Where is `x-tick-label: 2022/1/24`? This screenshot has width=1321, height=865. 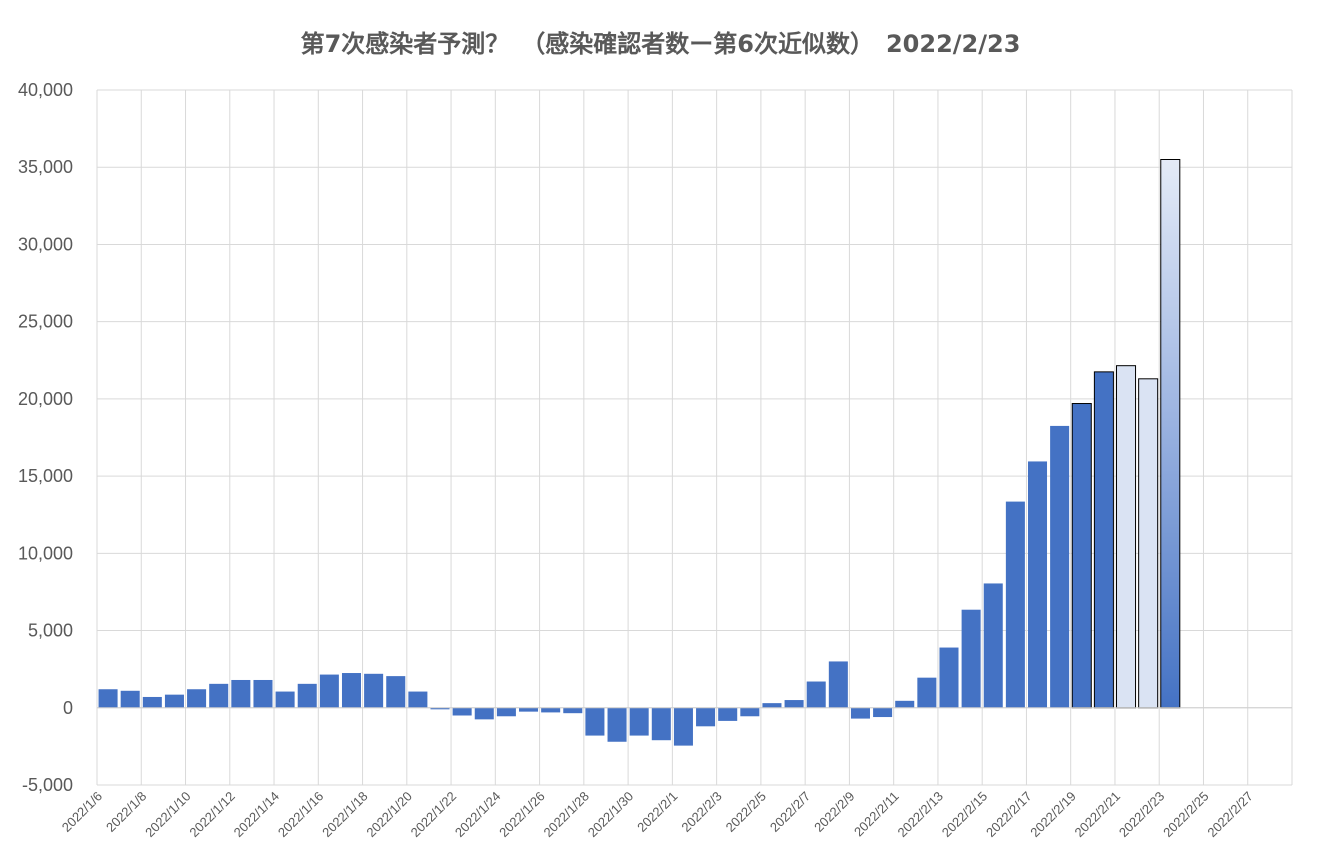 x-tick-label: 2022/1/24 is located at coordinates (478, 815).